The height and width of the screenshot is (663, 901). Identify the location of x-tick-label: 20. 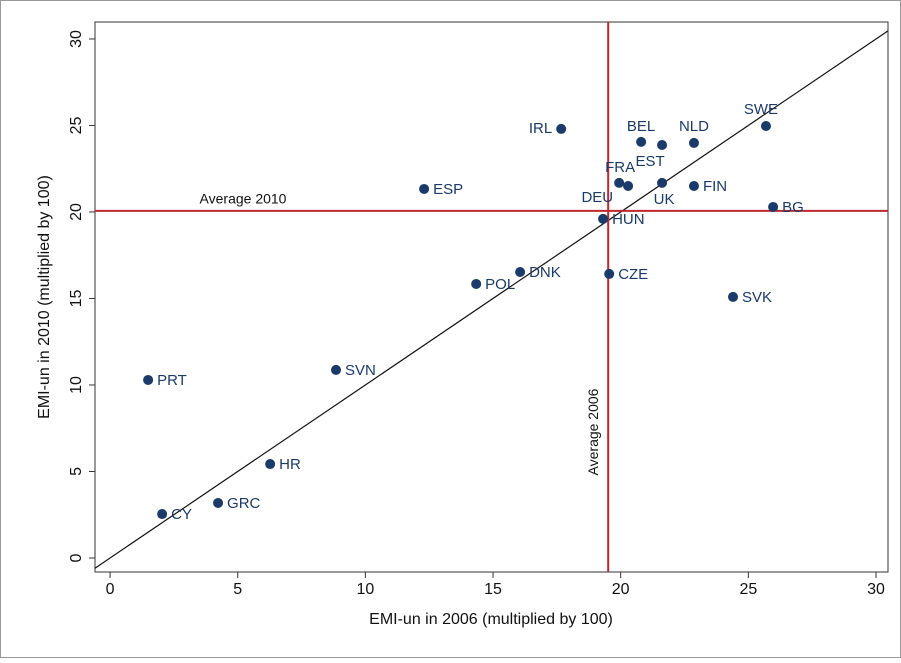
(621, 589).